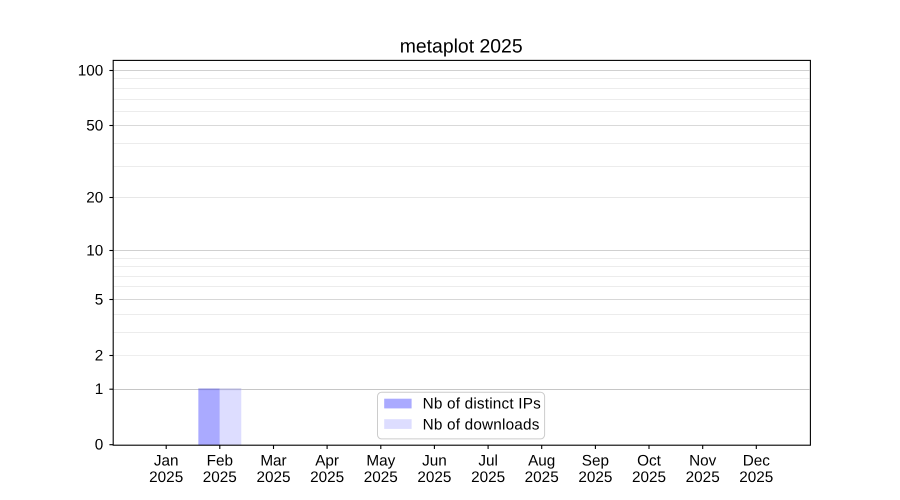 The height and width of the screenshot is (500, 900). What do you see at coordinates (482, 404) in the screenshot?
I see `svg-text: Nb of distinct IPs` at bounding box center [482, 404].